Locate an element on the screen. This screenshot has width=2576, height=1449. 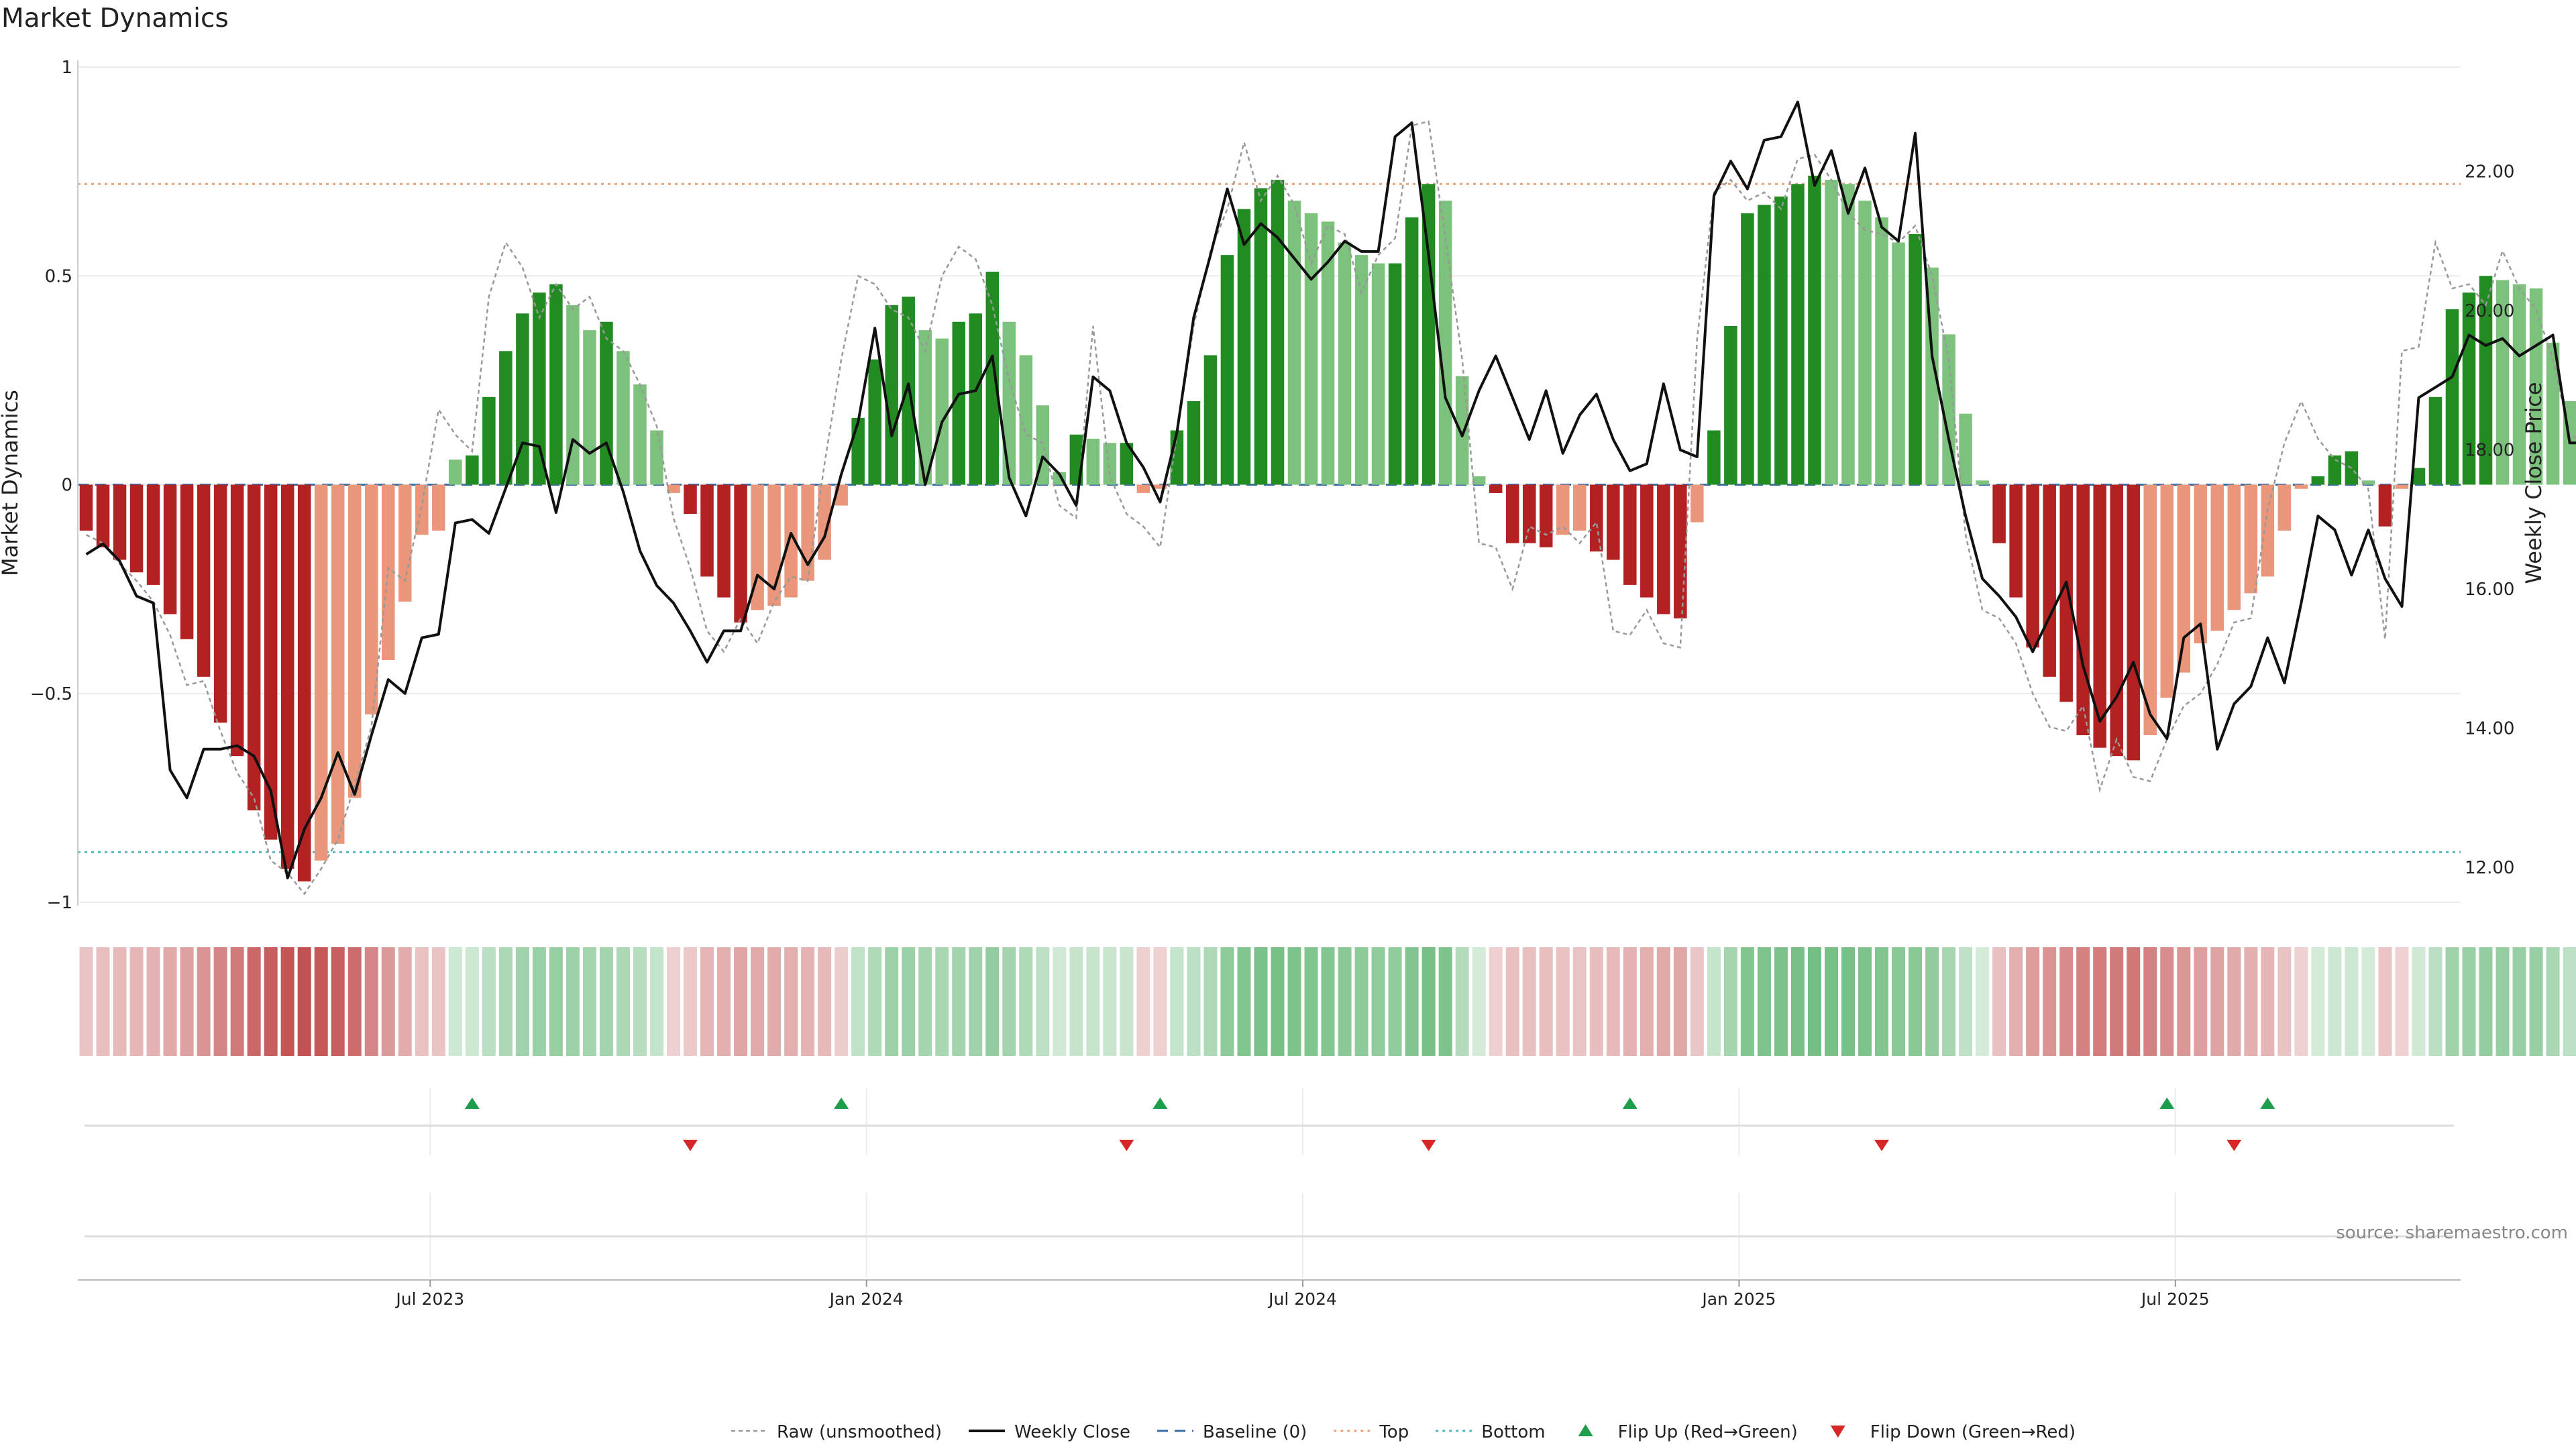
right-axis-label: Weekly Close Price is located at coordinates (2533, 483).